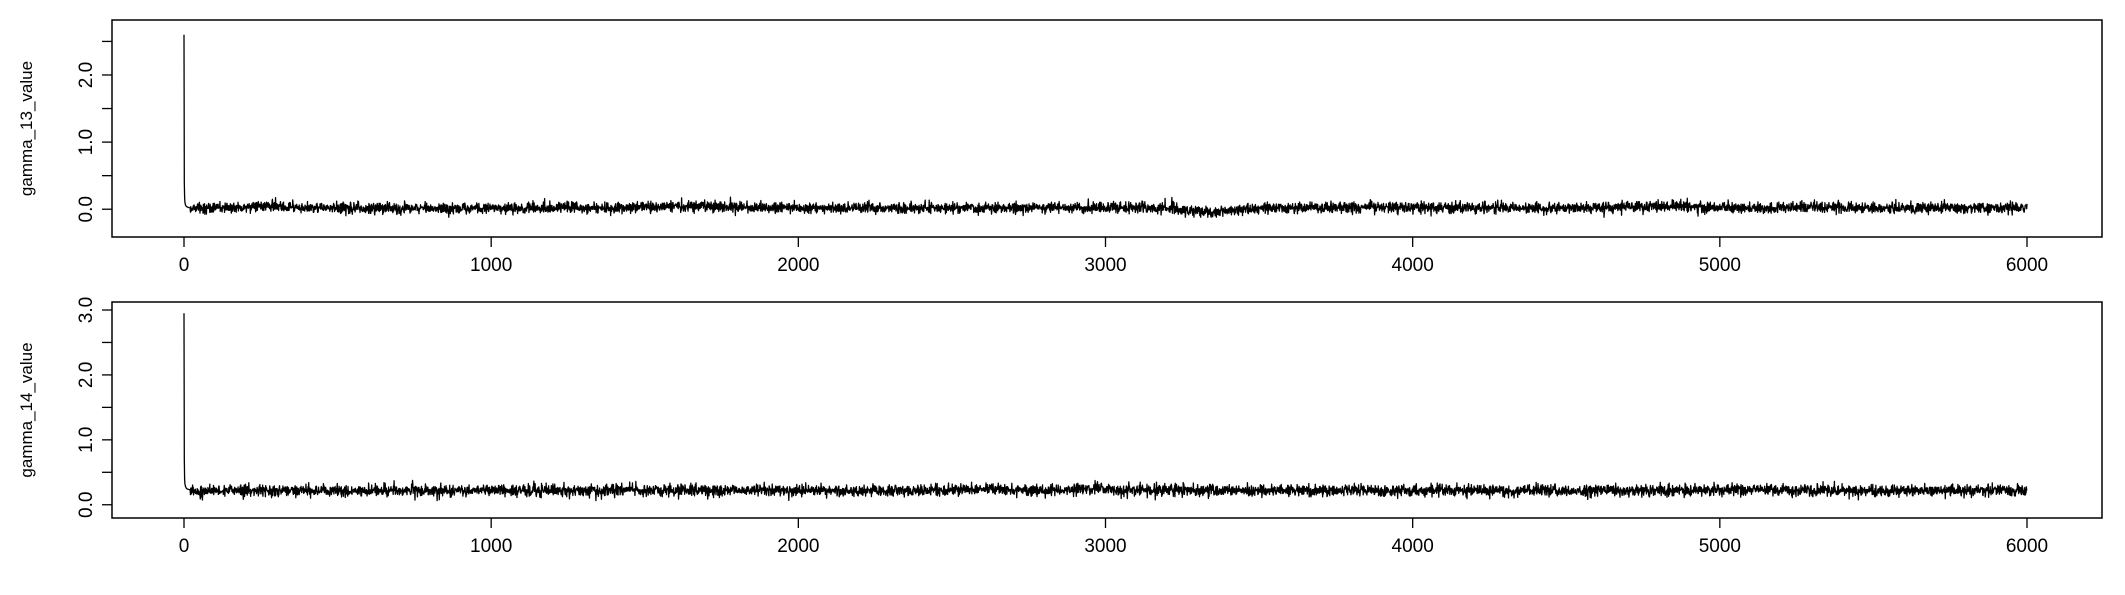 The width and height of the screenshot is (2125, 595). What do you see at coordinates (86, 310) in the screenshot?
I see `y-tick-label: 3.0` at bounding box center [86, 310].